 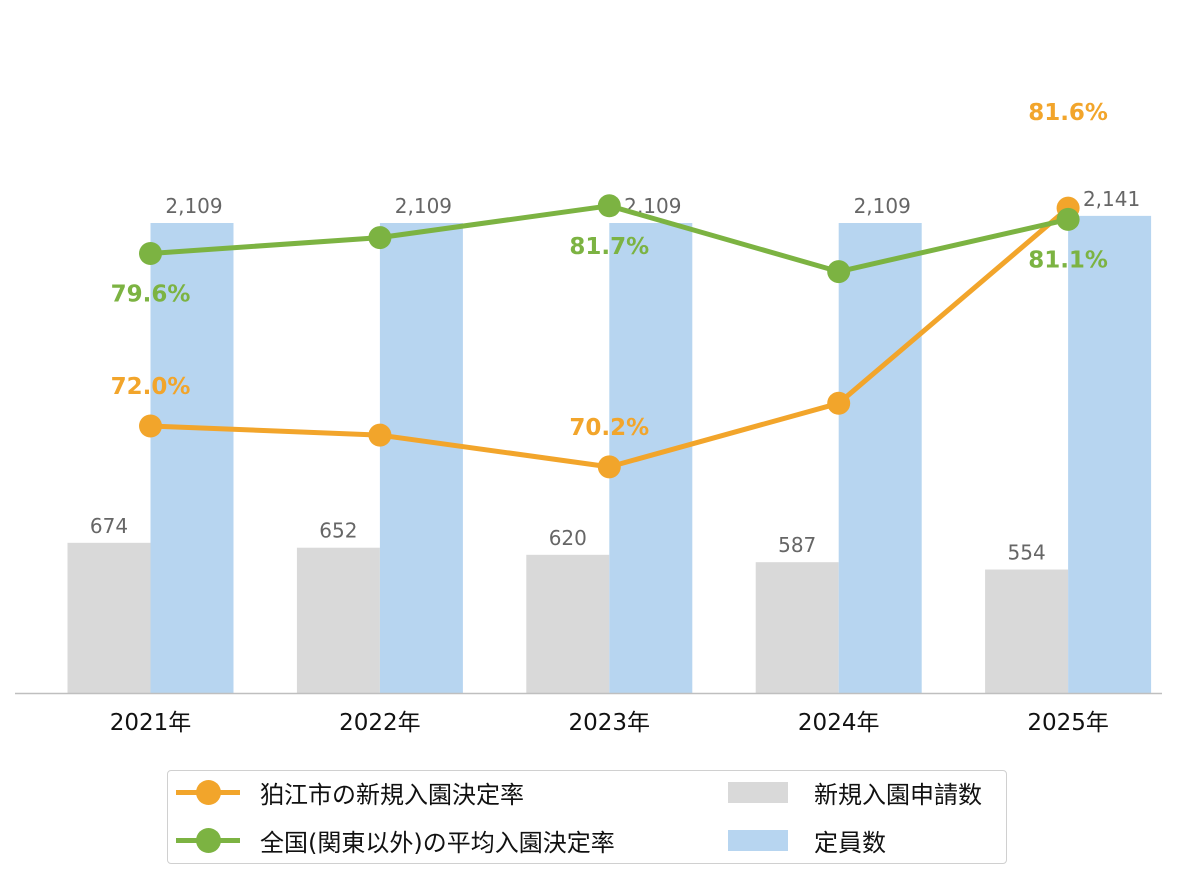 I want to click on x-tick-label-1: 2022年, so click(x=380, y=723).